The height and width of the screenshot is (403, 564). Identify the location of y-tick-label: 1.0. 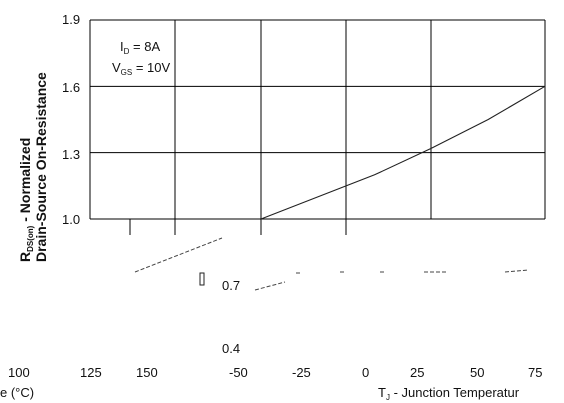
(71, 219).